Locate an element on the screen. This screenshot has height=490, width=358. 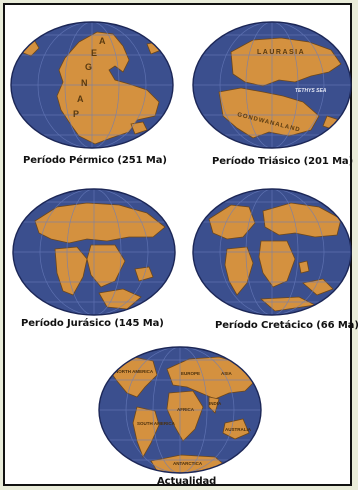
map-permian: P A N G E A is located at coordinates (92, 85).